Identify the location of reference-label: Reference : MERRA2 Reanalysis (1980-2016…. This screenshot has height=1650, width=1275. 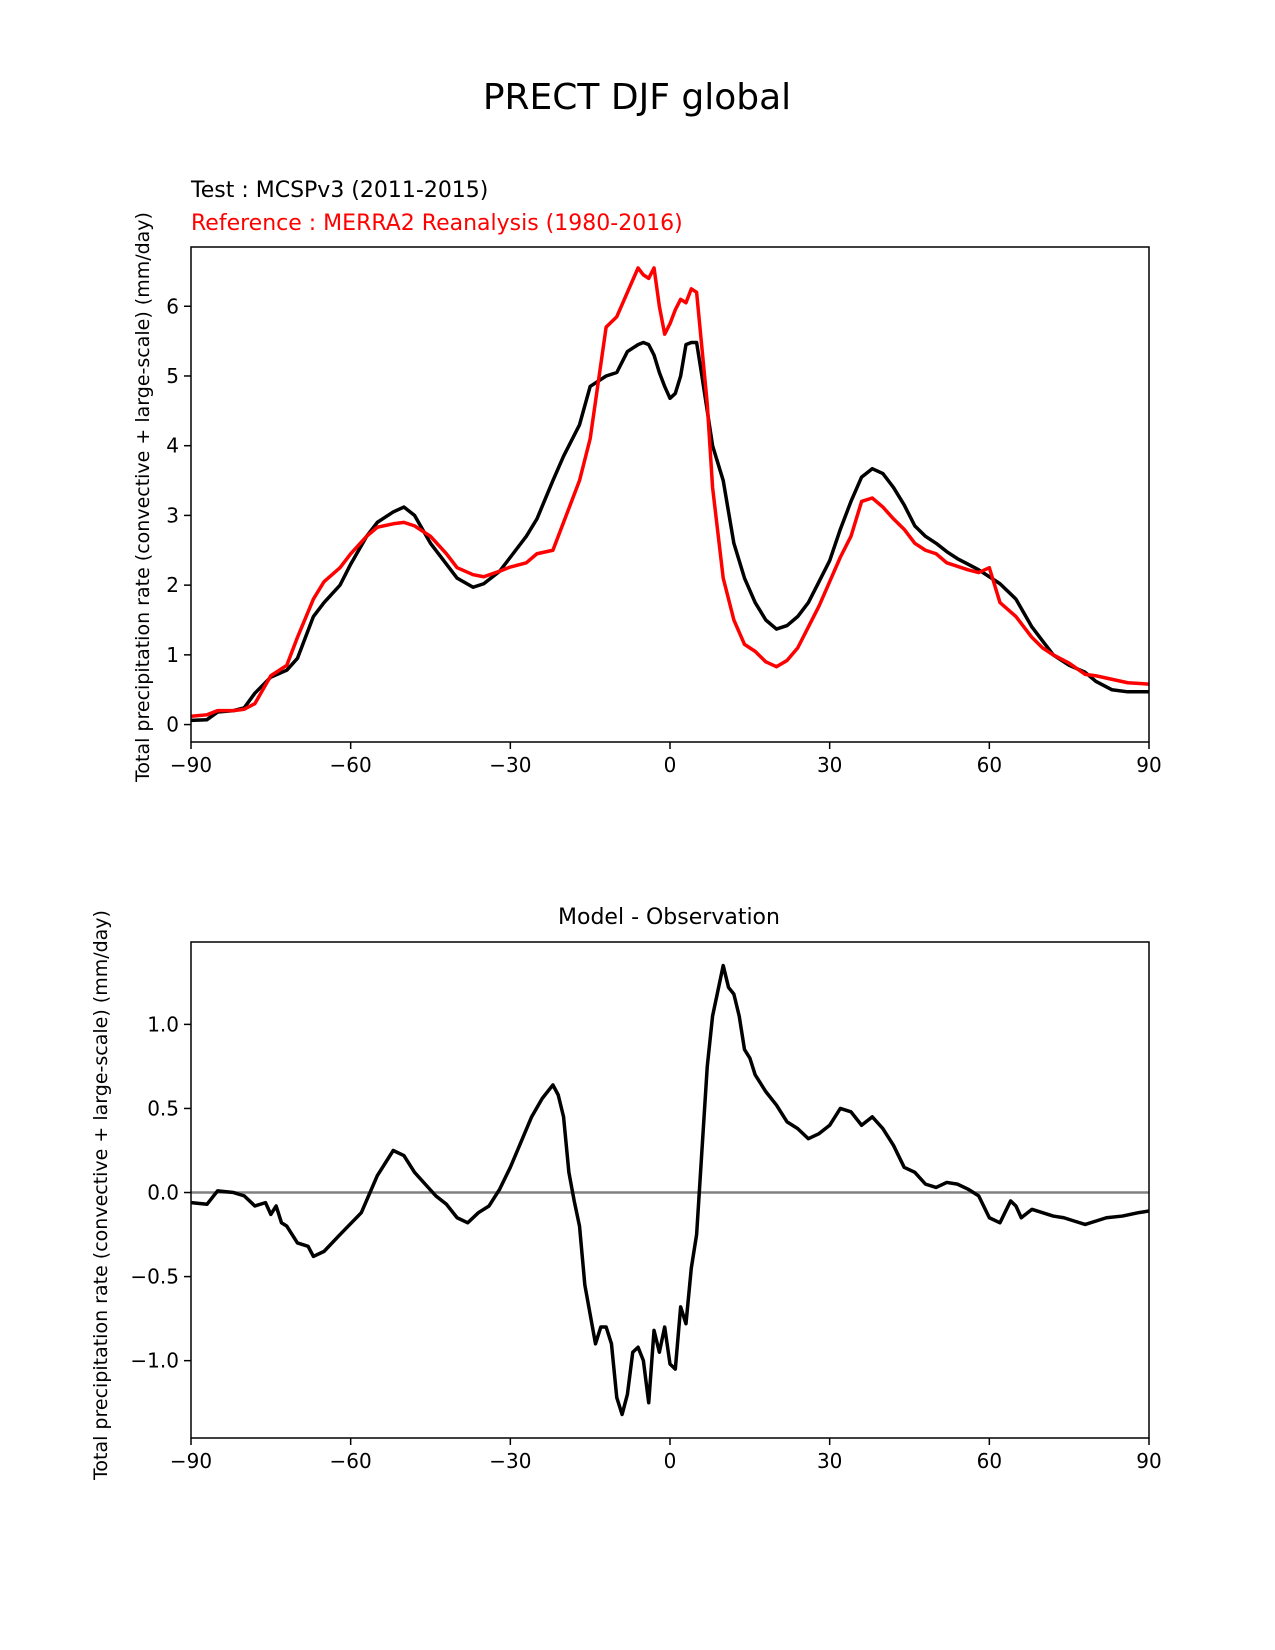
(437, 223).